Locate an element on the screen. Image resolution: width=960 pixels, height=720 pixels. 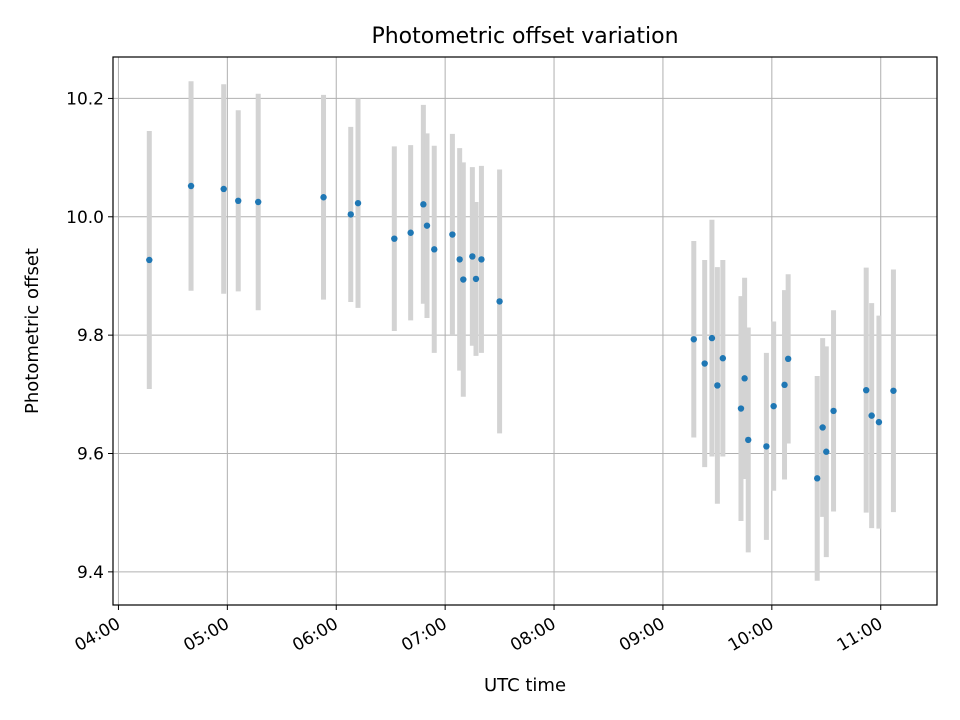
y-tick-label: 10.0 is located at coordinates (85, 218).